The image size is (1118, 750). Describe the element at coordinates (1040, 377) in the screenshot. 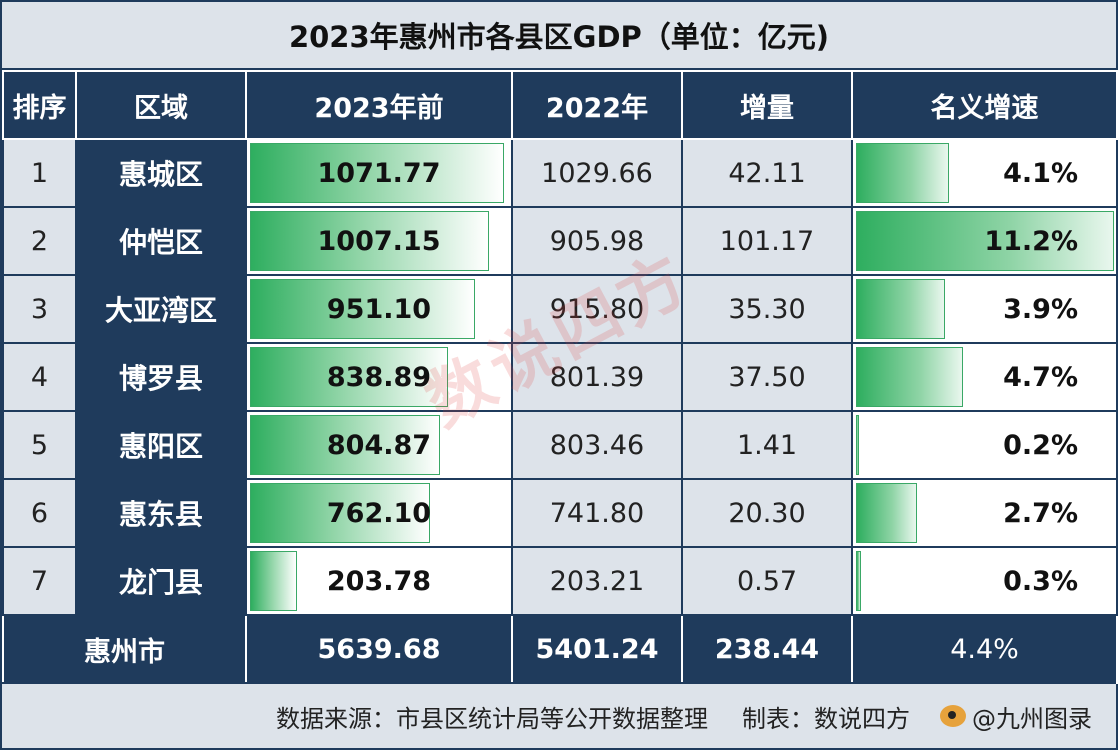

I see `growth-value: 4.7%` at that location.